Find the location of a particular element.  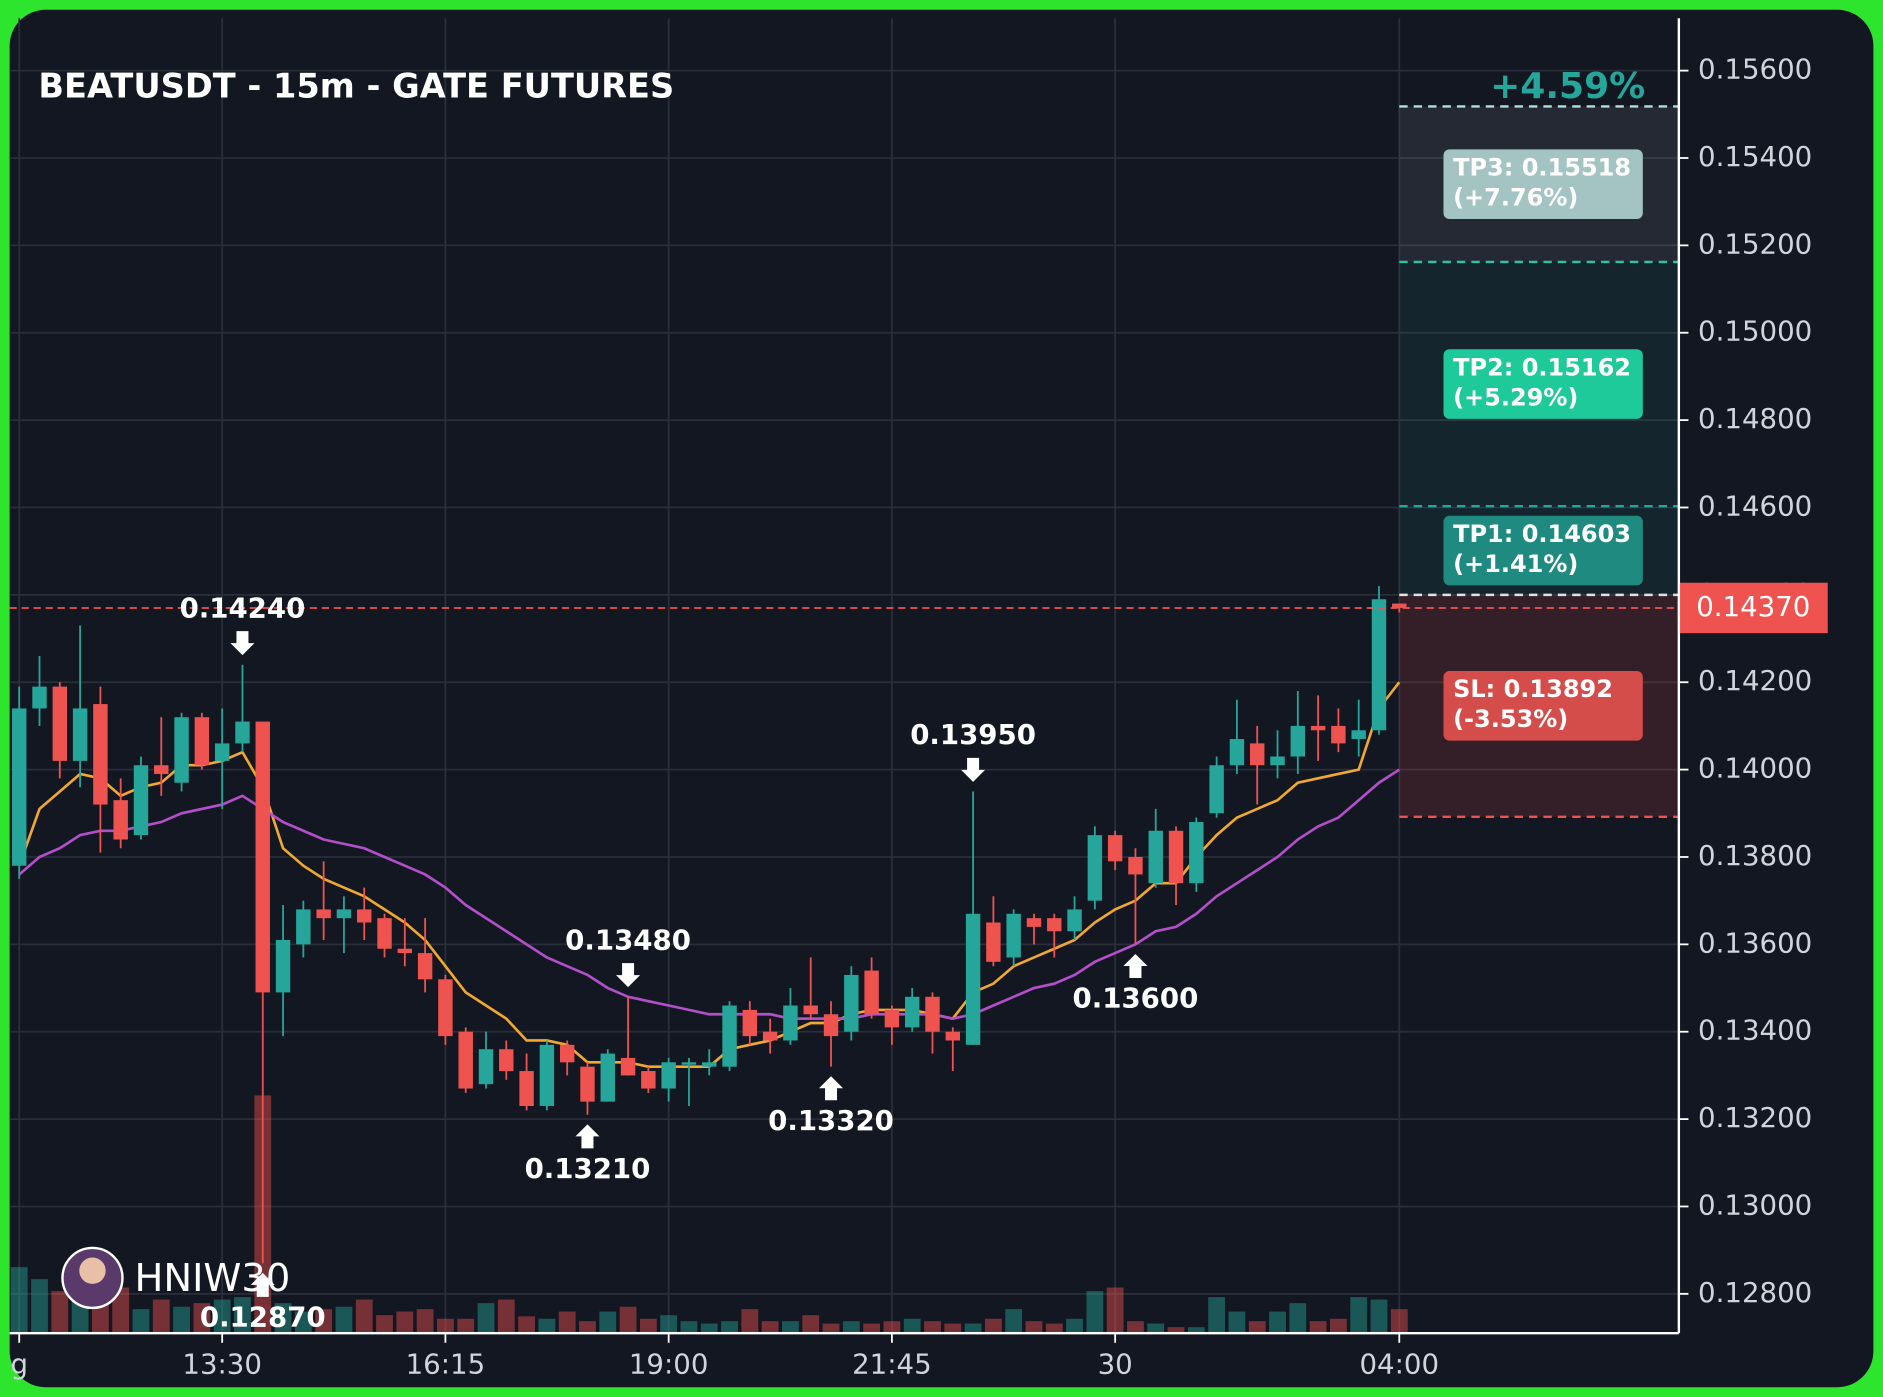

level-change: (-3.53%) is located at coordinates (1510, 719).